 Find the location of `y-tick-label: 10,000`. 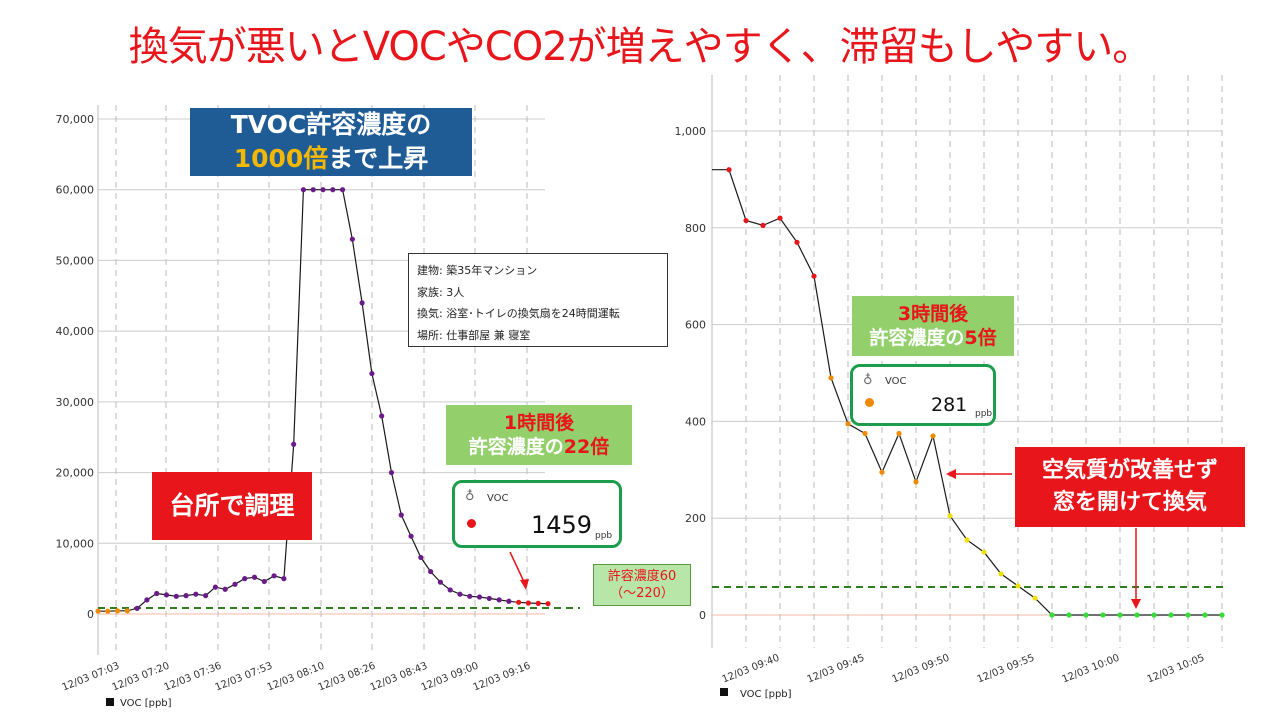

y-tick-label: 10,000 is located at coordinates (75, 543).